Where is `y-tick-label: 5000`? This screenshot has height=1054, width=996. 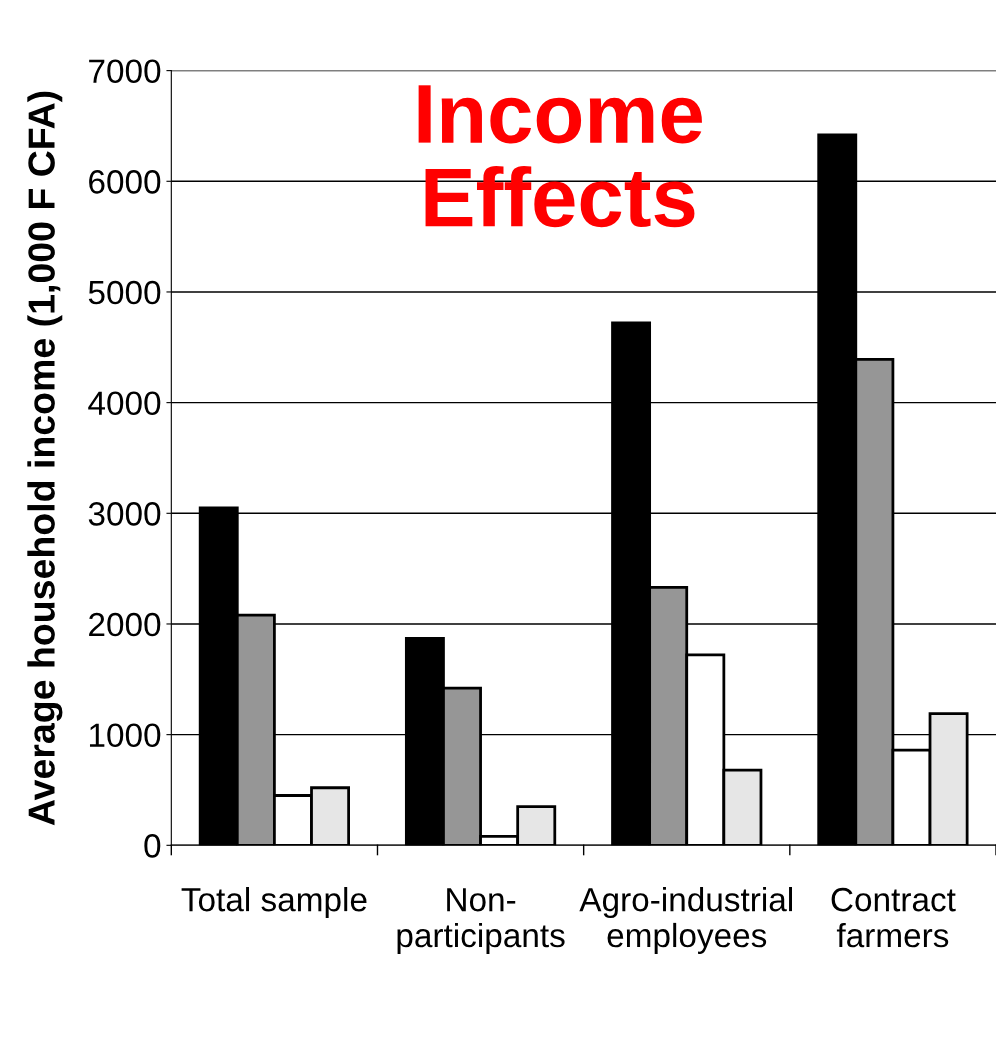 y-tick-label: 5000 is located at coordinates (124, 292).